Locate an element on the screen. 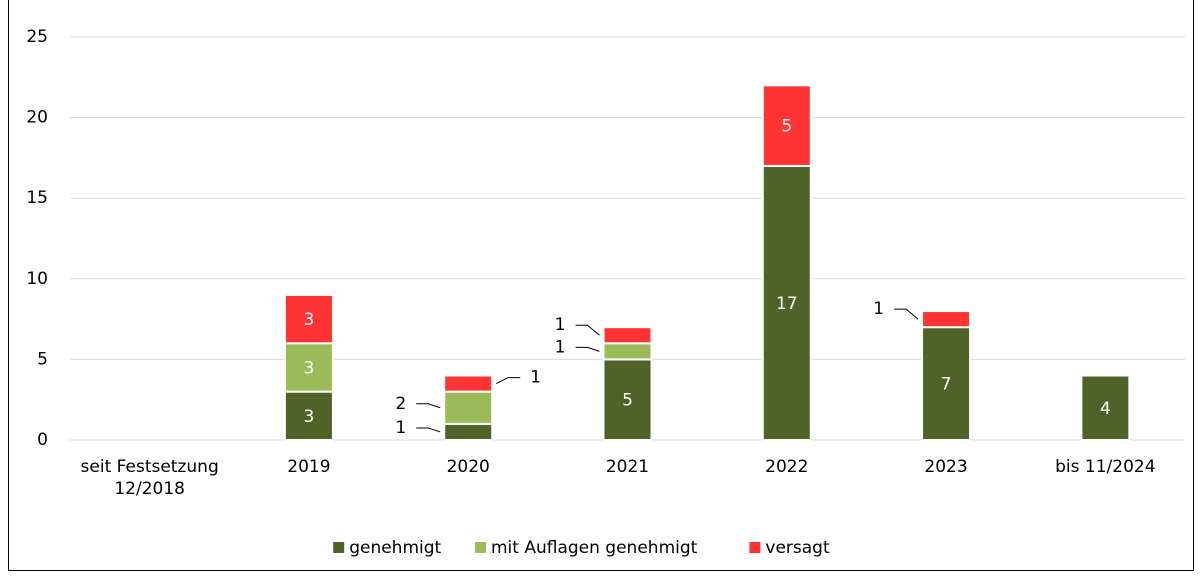 Image resolution: width=1203 pixels, height=576 pixels. y-tick-label: 20 is located at coordinates (37, 118).